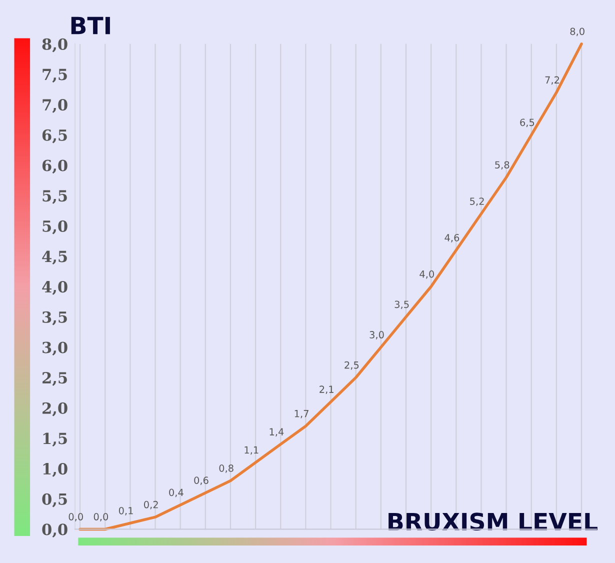 Image resolution: width=615 pixels, height=563 pixels. I want to click on y-tick-label: 5,5, so click(54, 197).